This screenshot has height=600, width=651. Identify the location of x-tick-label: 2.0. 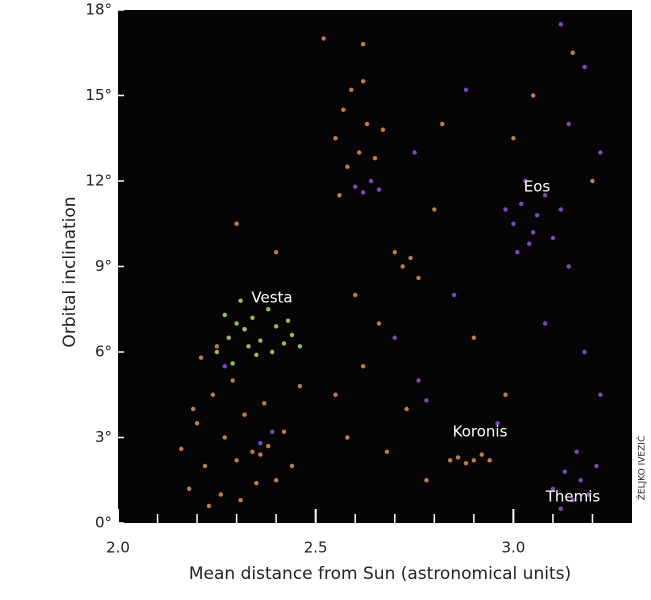
(118, 548).